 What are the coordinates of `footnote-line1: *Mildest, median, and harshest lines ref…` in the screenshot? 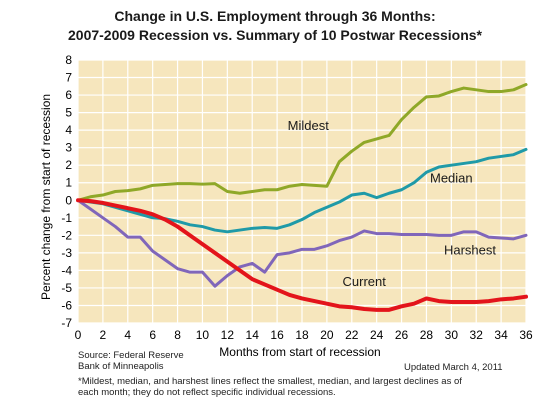 It's located at (270, 381).